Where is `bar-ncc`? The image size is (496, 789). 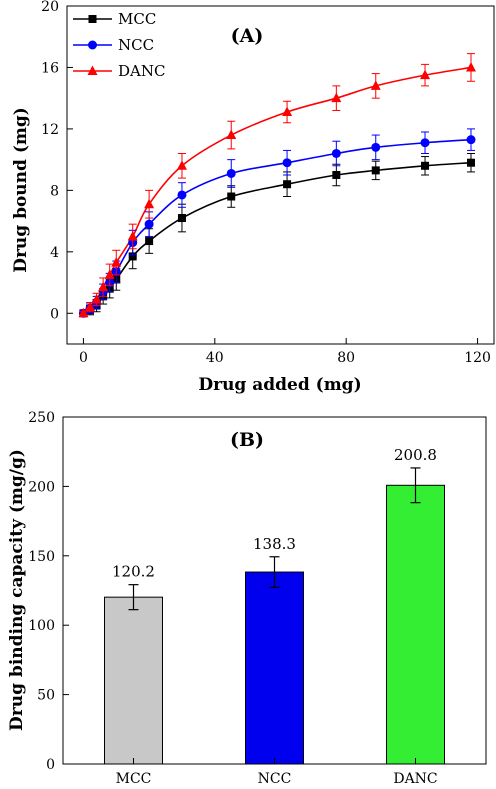
bar-ncc is located at coordinates (274, 668).